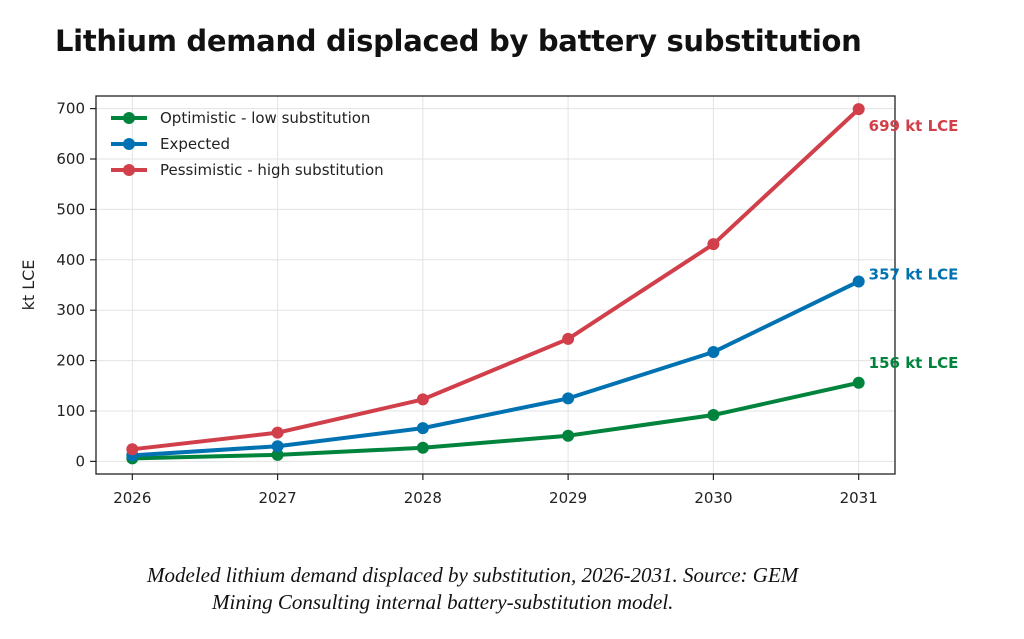 Image resolution: width=1024 pixels, height=639 pixels. I want to click on end-labels: 156 kt LCE 357 kt LCE 699 kt LCE, so click(914, 244).